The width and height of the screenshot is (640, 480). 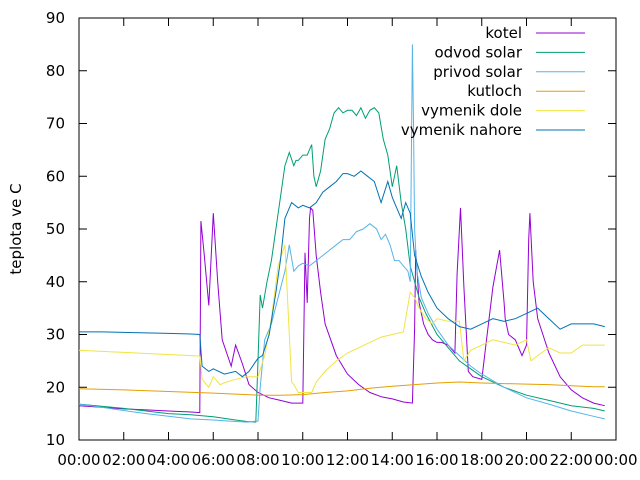 I want to click on y-tick-label: 90, so click(x=55, y=18).